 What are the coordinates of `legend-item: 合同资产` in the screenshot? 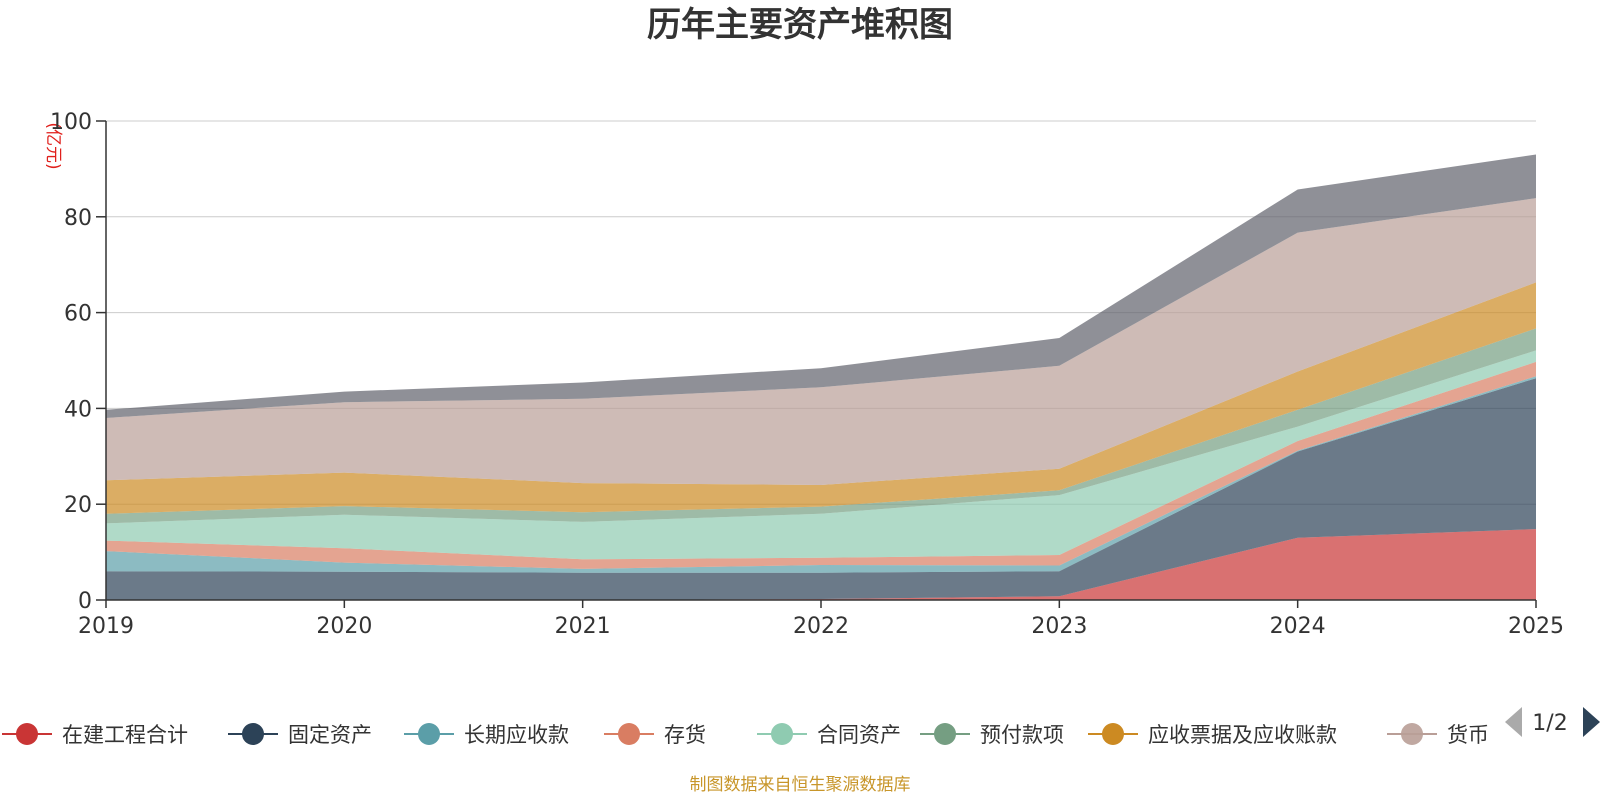 It's located at (829, 735).